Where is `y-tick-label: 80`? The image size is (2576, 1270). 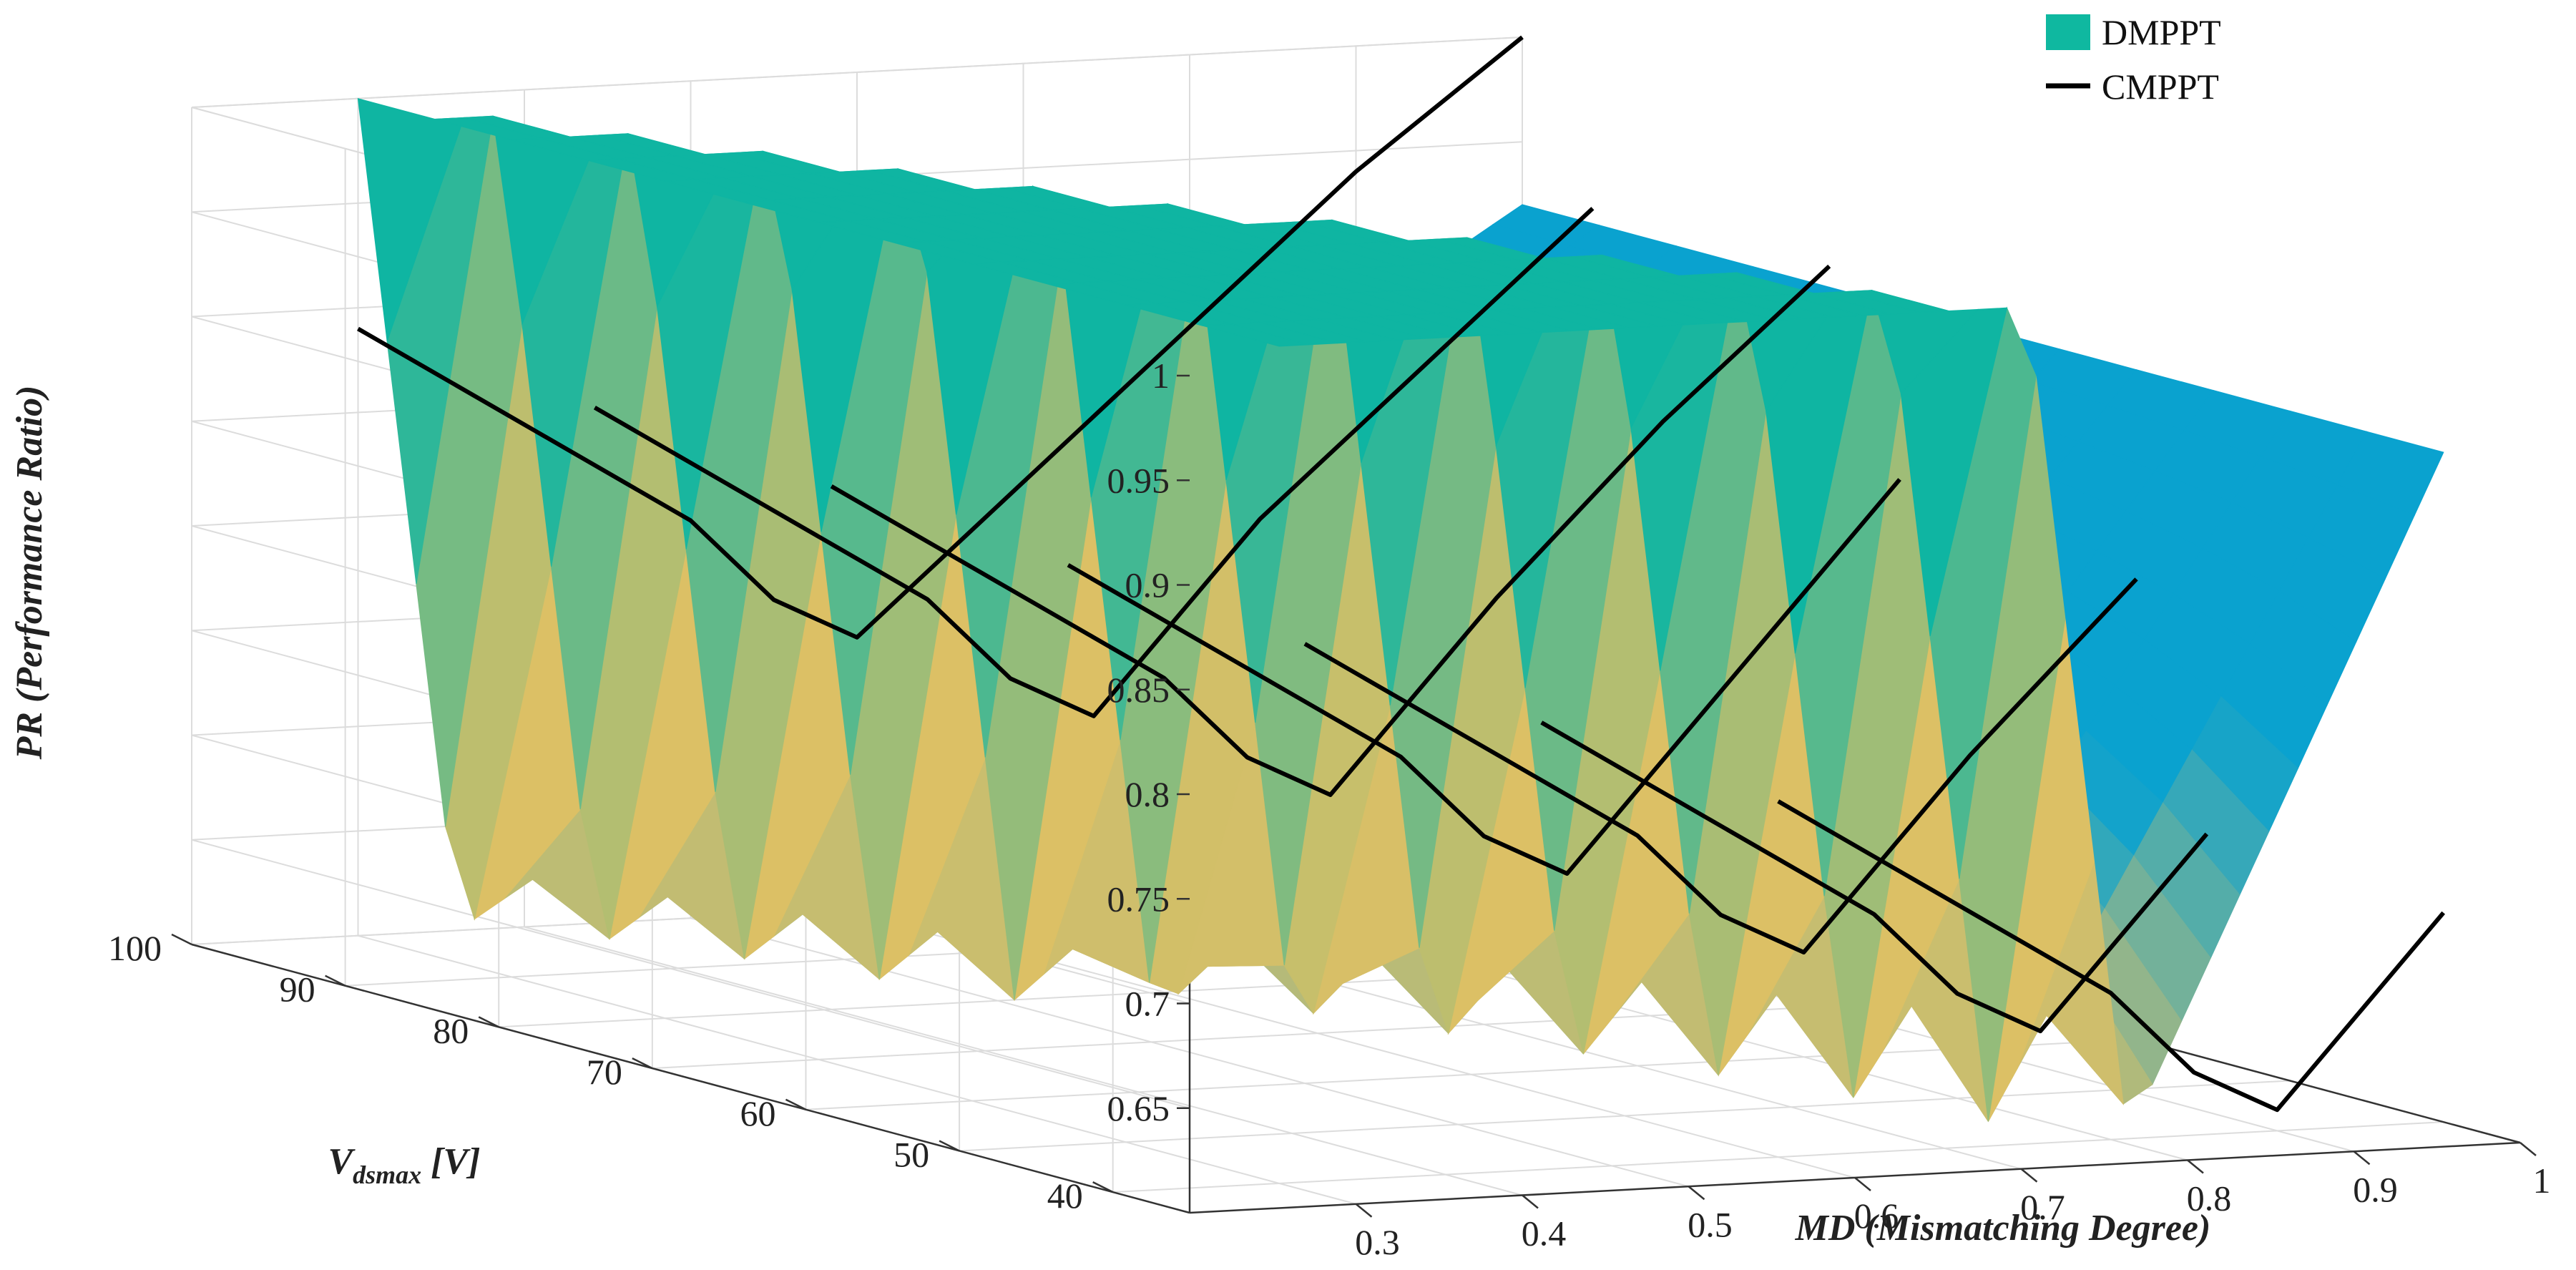 y-tick-label: 80 is located at coordinates (451, 1030).